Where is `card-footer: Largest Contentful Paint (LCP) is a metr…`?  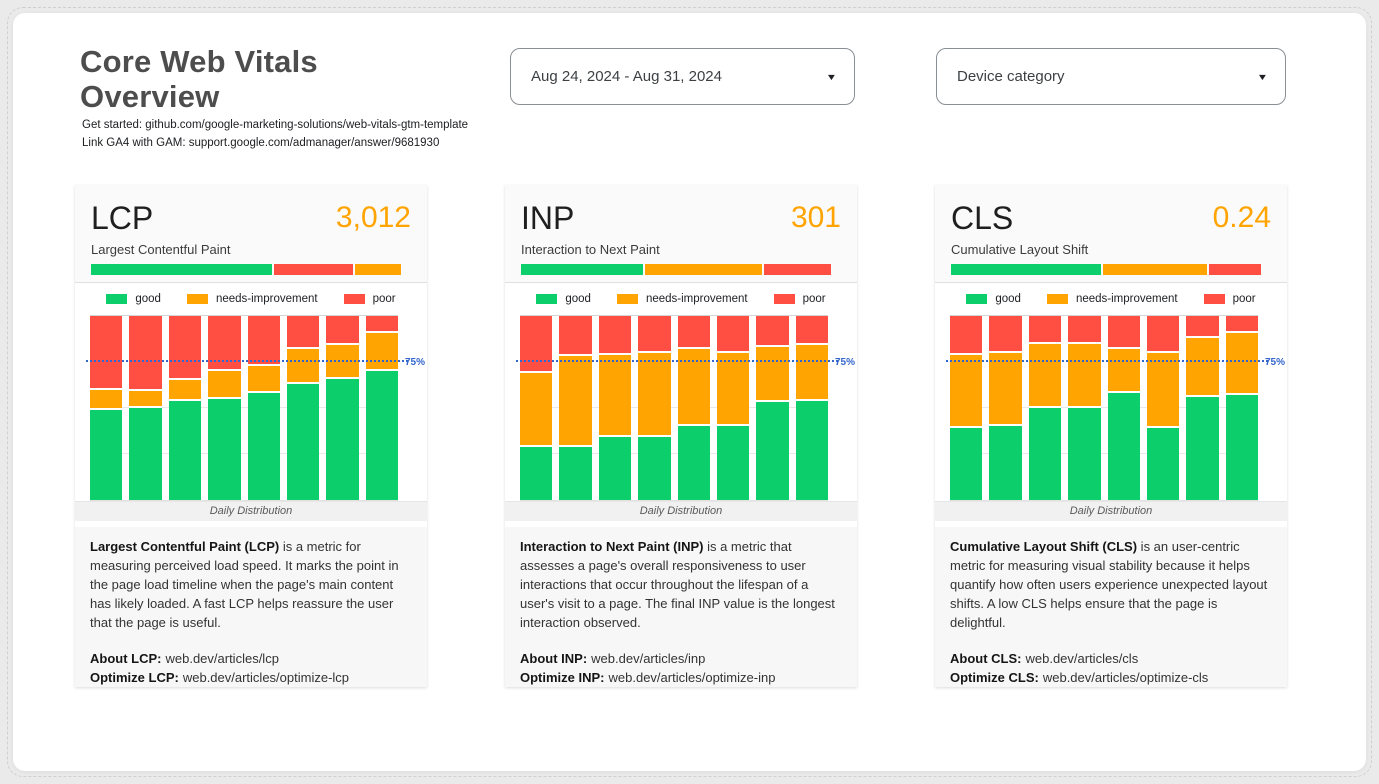
card-footer: Largest Contentful Paint (LCP) is a metr… is located at coordinates (251, 607).